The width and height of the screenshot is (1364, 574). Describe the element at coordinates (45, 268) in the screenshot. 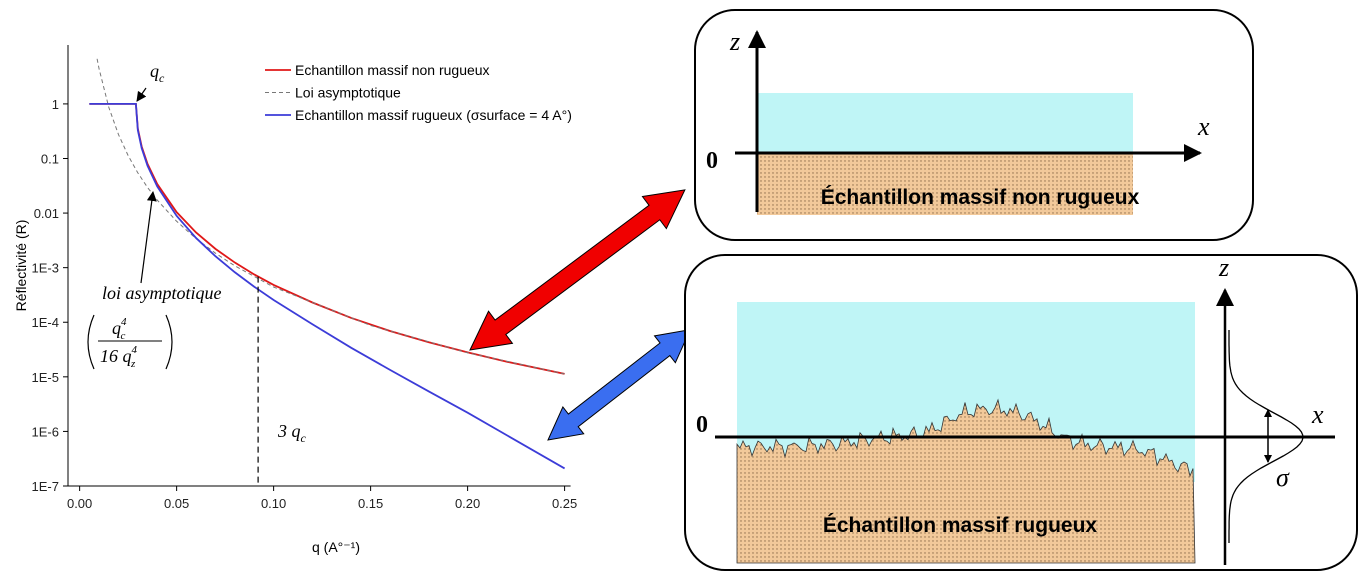

I see `y-tick-label: 1E-3` at that location.